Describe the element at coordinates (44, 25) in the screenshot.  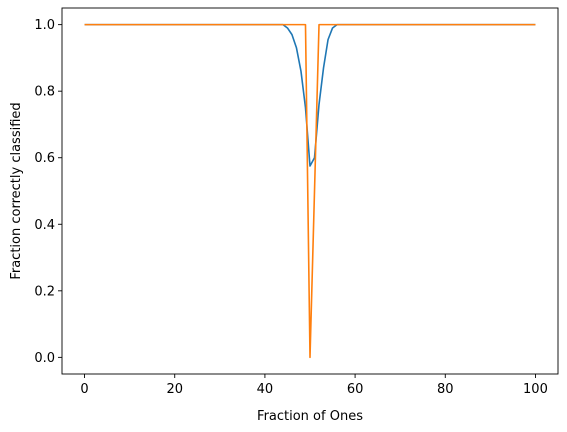
I see `y-tick-label: 1.0` at that location.